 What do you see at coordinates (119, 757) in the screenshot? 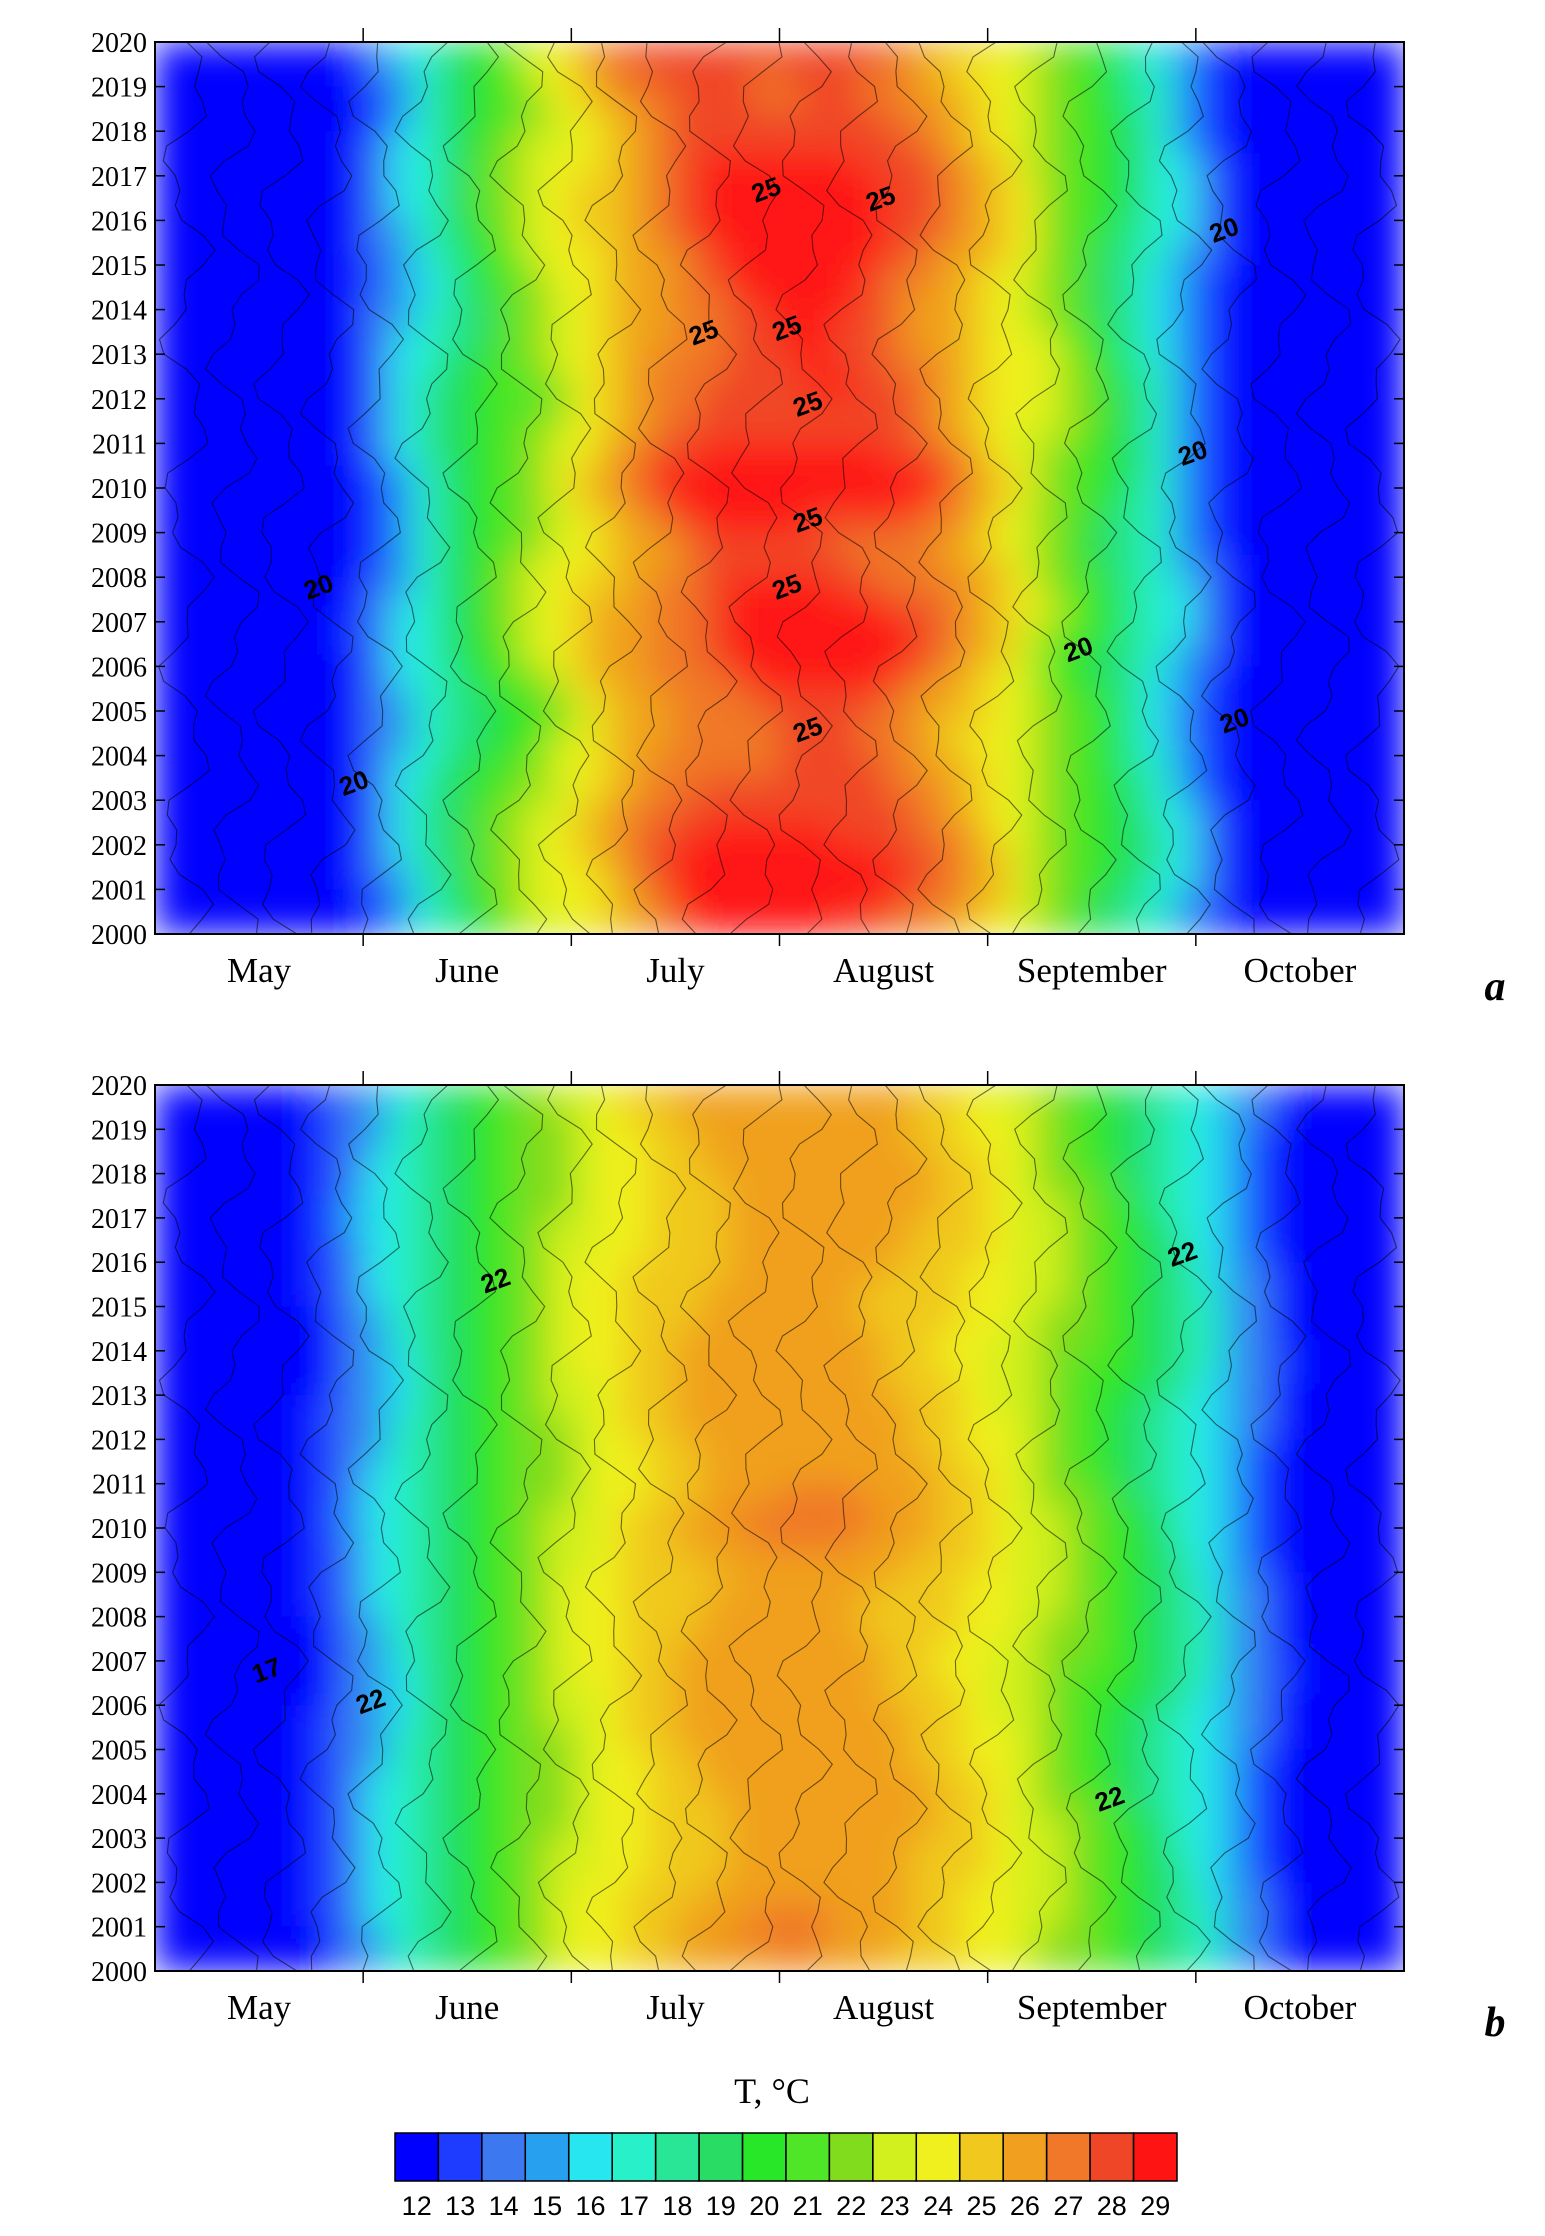
I see `y-tick-label: 2004` at bounding box center [119, 757].